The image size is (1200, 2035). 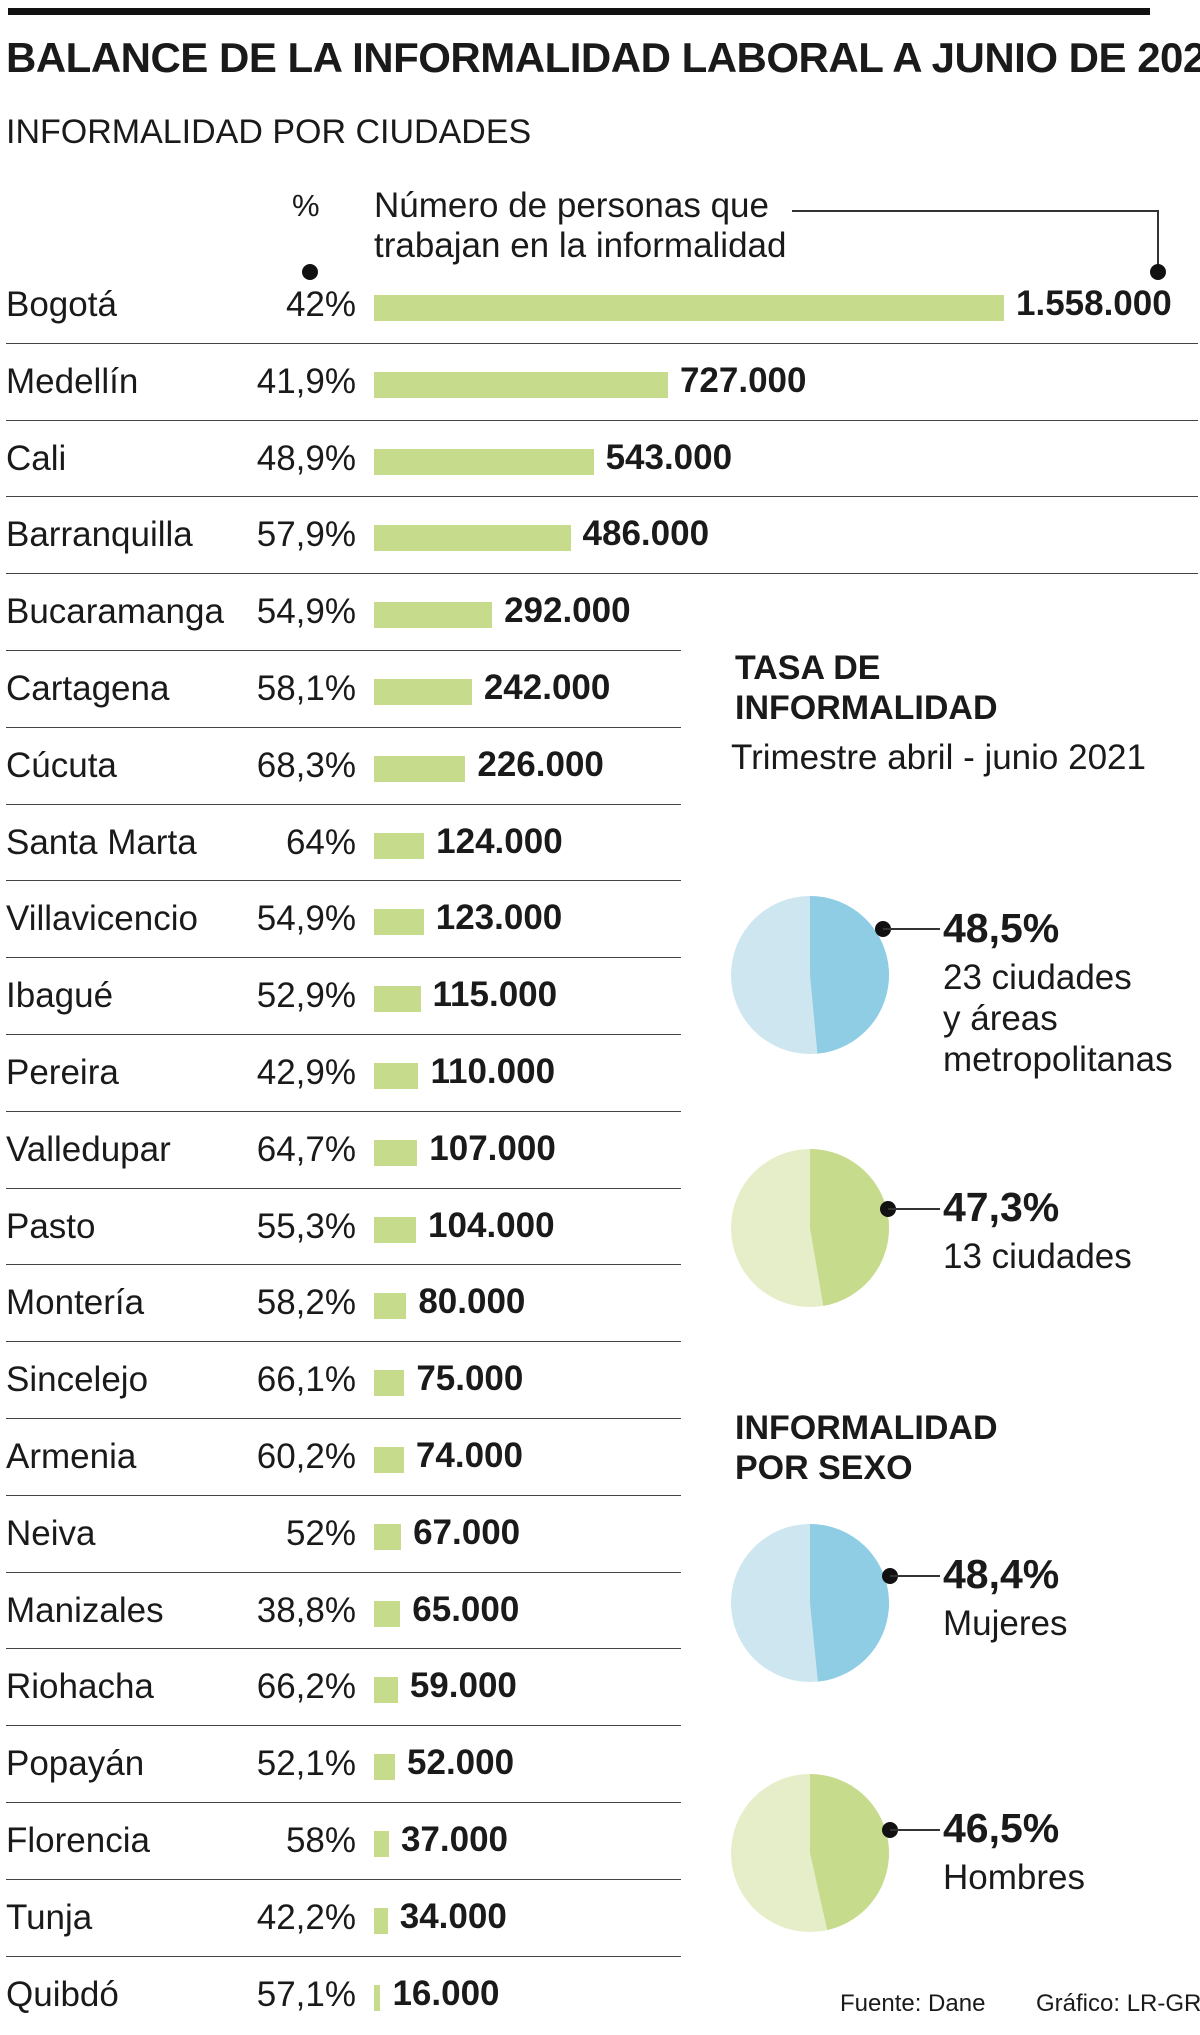 I want to click on value-label: 226.000, so click(x=540, y=764).